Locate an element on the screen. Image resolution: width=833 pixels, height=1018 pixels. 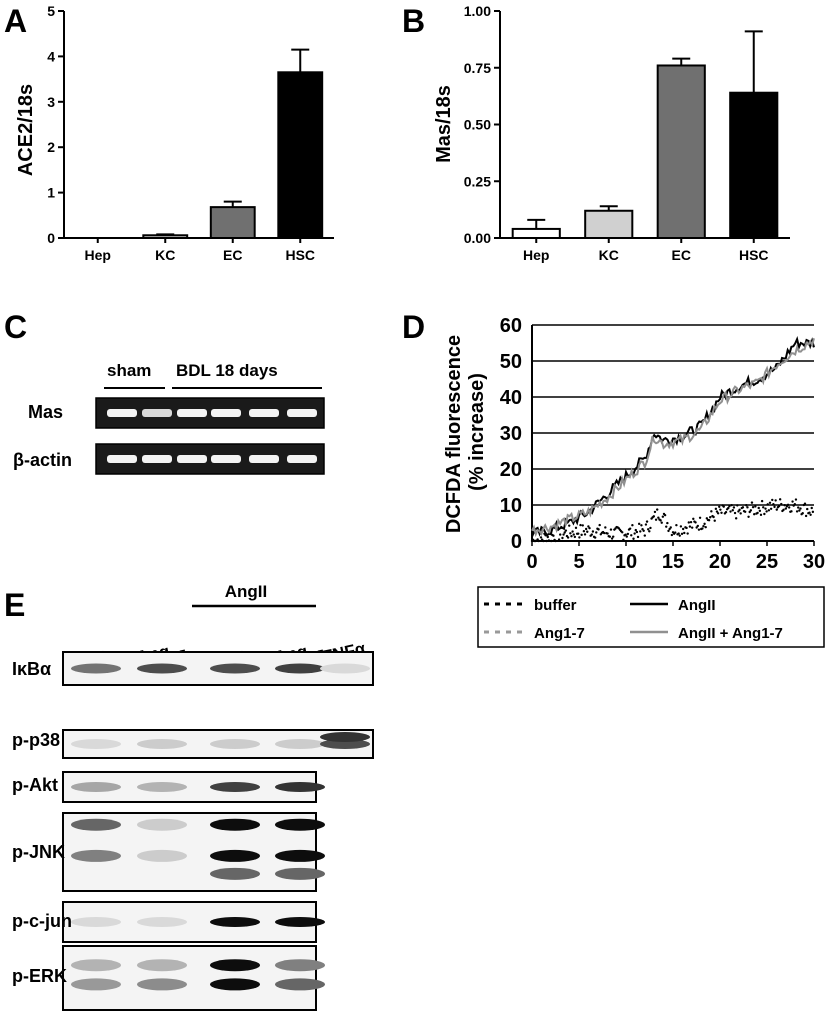
chartB-xtick-label: HSC is located at coordinates (754, 255).